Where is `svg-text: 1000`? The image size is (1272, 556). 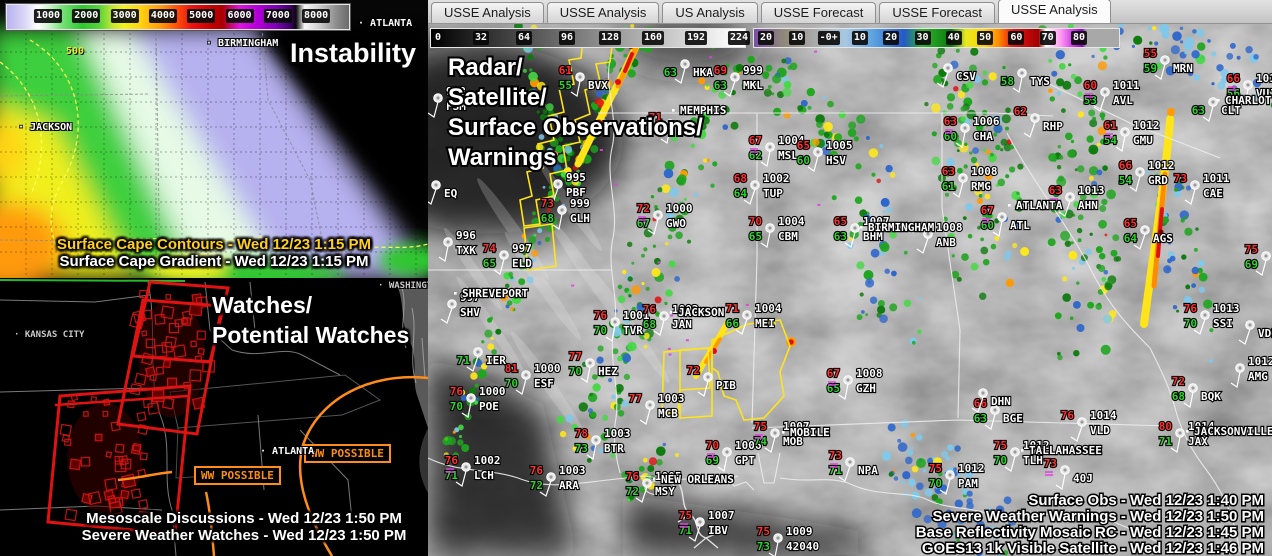 svg-text: 1000 is located at coordinates (679, 208).